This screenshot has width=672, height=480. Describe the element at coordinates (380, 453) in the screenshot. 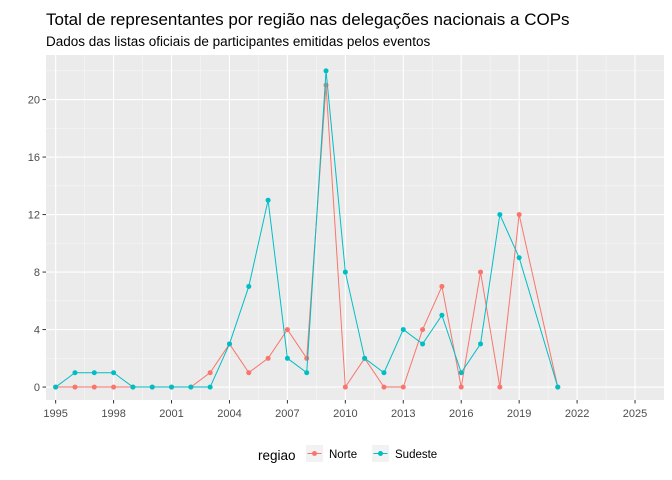

I see `legend-key-point-sudeste` at that location.